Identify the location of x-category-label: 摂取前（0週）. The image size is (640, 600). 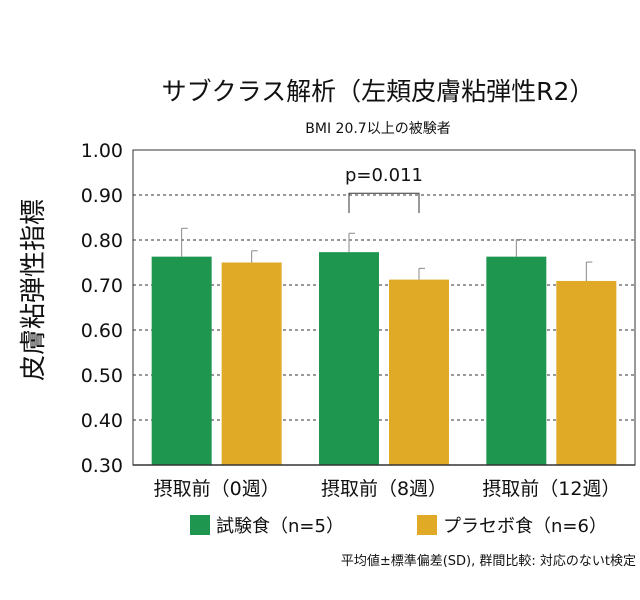
(217, 489).